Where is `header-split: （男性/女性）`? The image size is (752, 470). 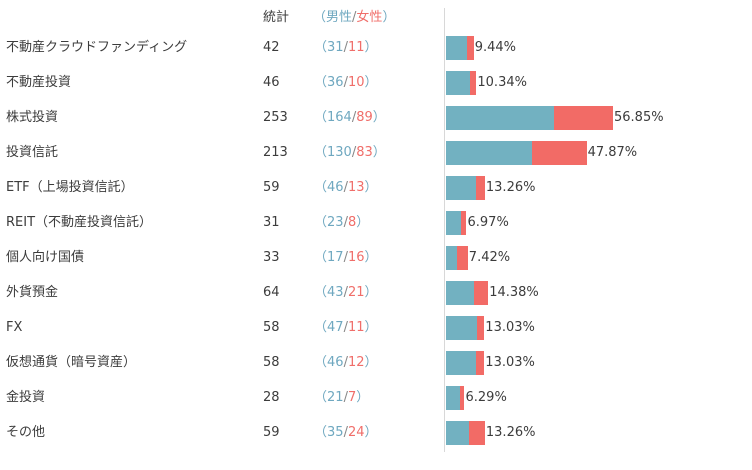
header-split: （男性/女性） is located at coordinates (354, 18).